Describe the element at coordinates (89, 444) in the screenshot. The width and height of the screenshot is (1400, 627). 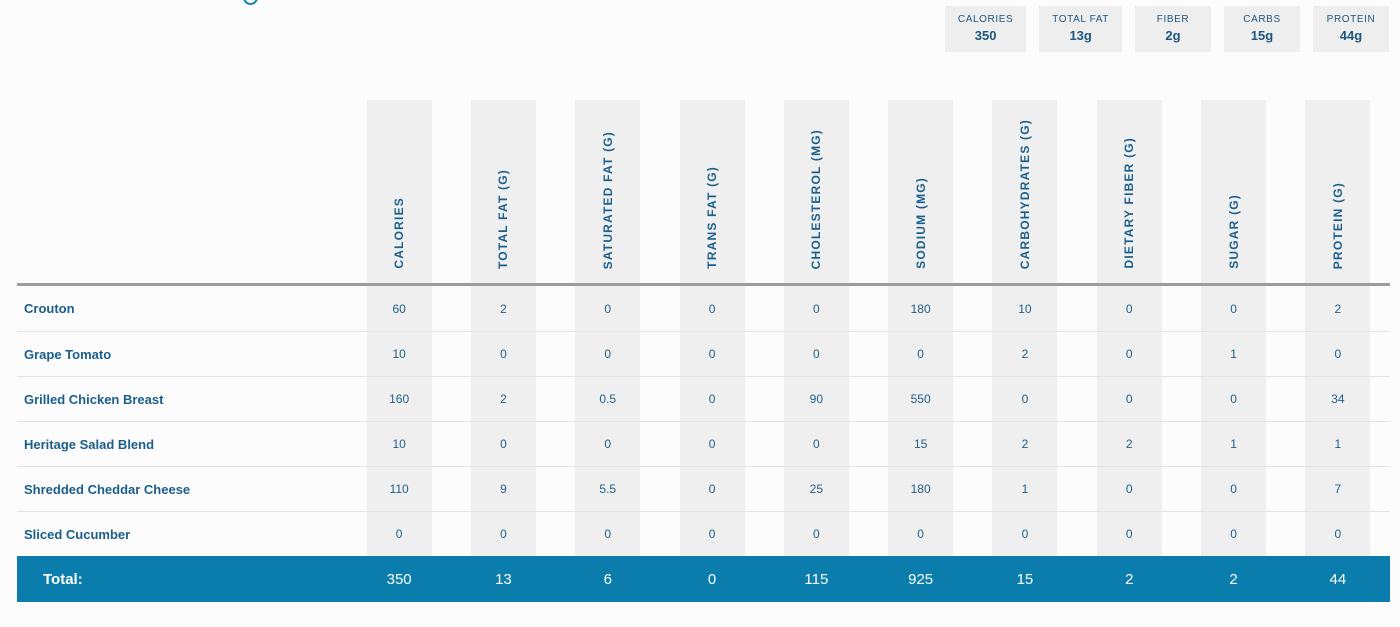
I see `ingredient-name-link: Heritage Salad Blend` at that location.